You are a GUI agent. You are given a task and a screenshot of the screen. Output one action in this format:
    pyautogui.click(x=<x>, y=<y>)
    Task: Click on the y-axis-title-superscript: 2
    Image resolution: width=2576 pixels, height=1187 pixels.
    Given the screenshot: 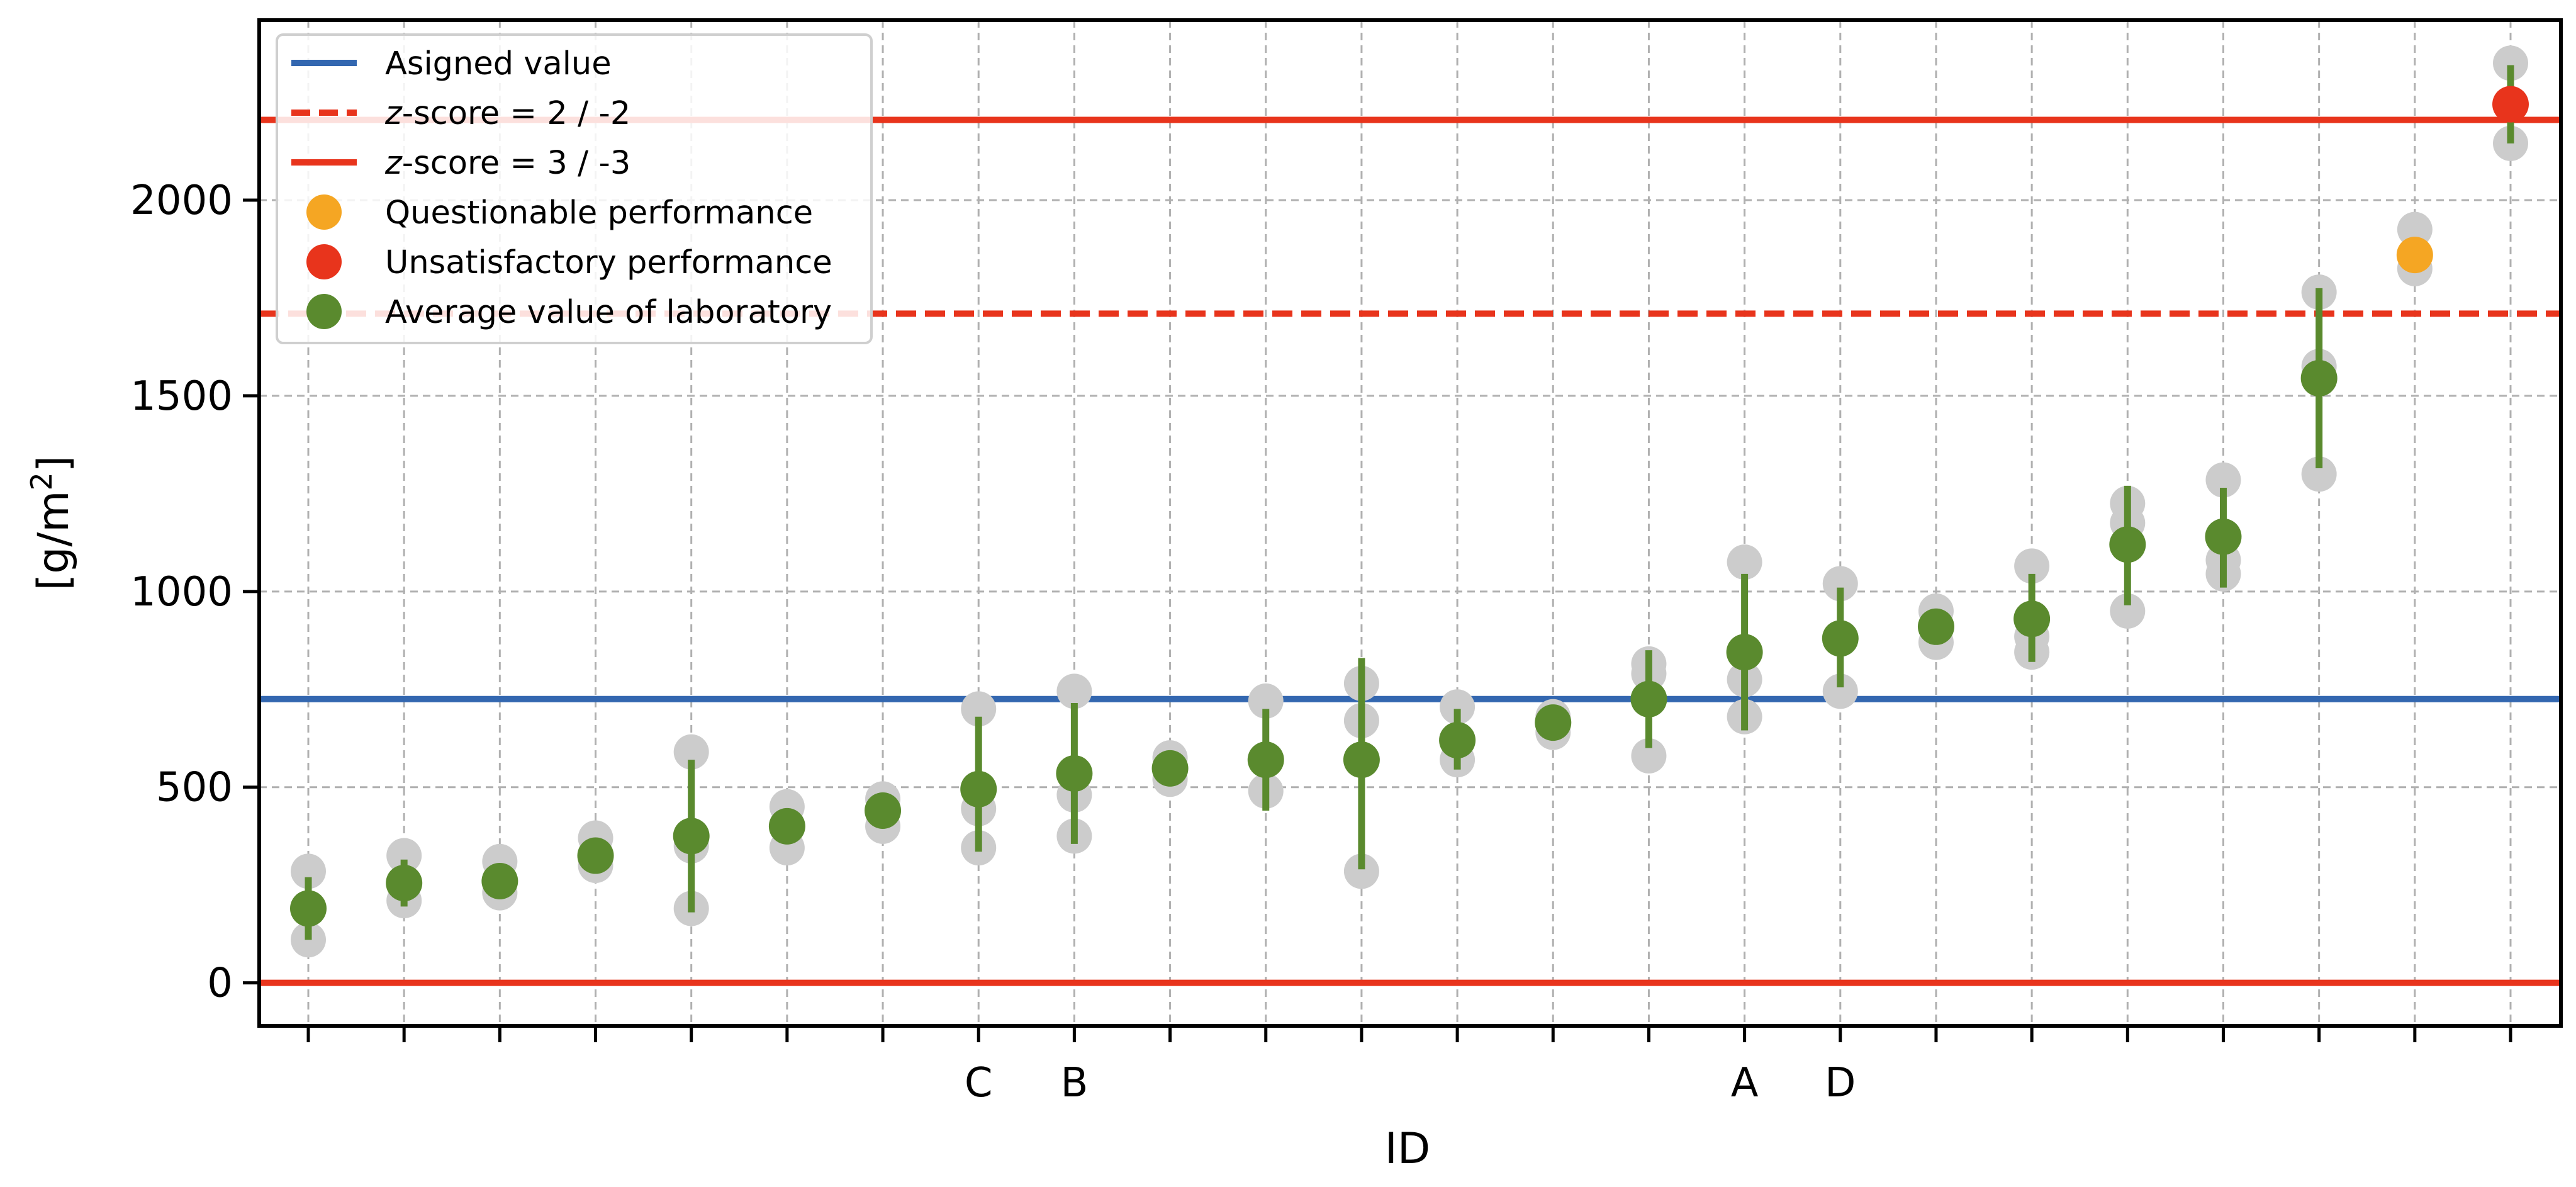 What is the action you would take?
    pyautogui.click(x=42, y=481)
    